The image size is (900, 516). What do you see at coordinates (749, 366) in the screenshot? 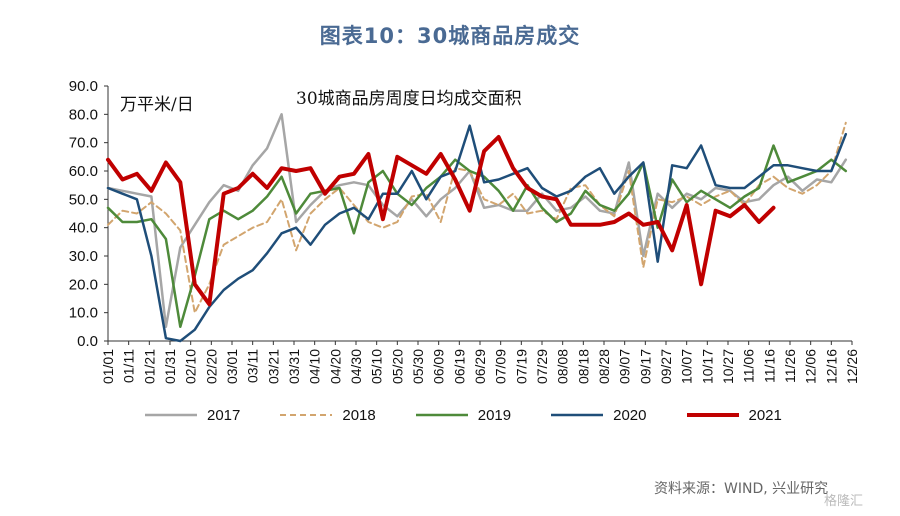
I see `x-tick-label: 11/06` at bounding box center [749, 366].